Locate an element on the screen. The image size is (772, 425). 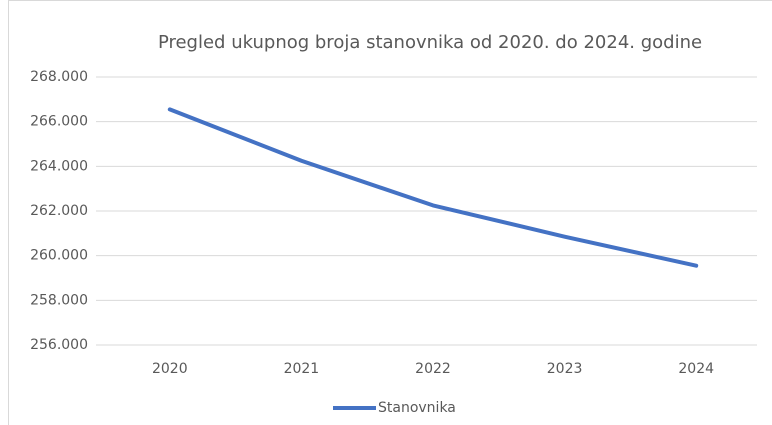
y-tick-label: 256.000 is located at coordinates (59, 345).